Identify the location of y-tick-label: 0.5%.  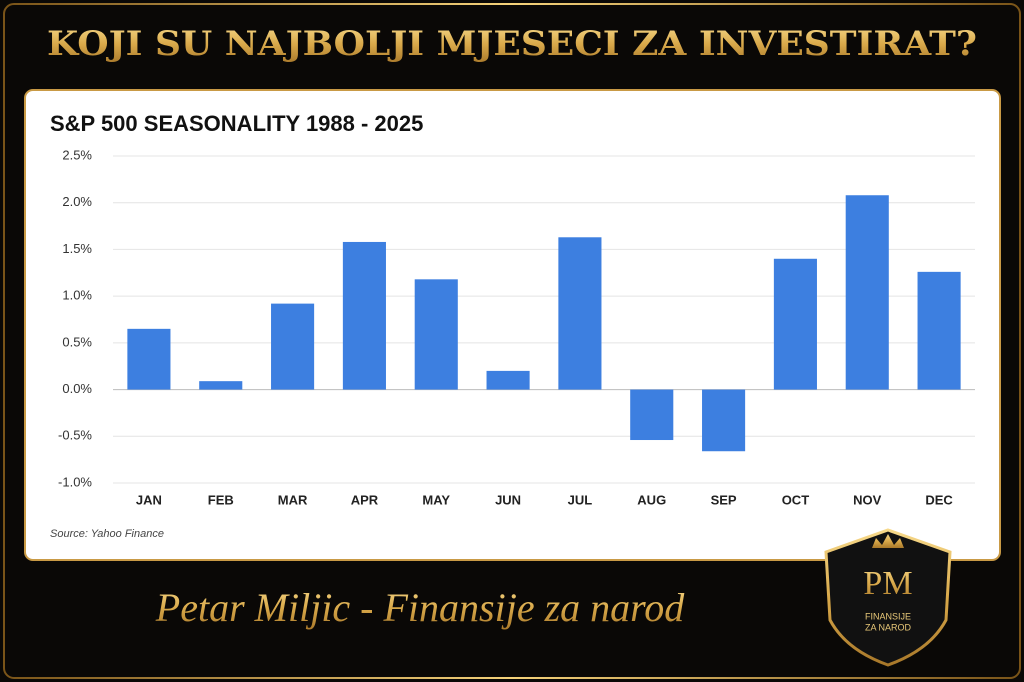
(77, 341).